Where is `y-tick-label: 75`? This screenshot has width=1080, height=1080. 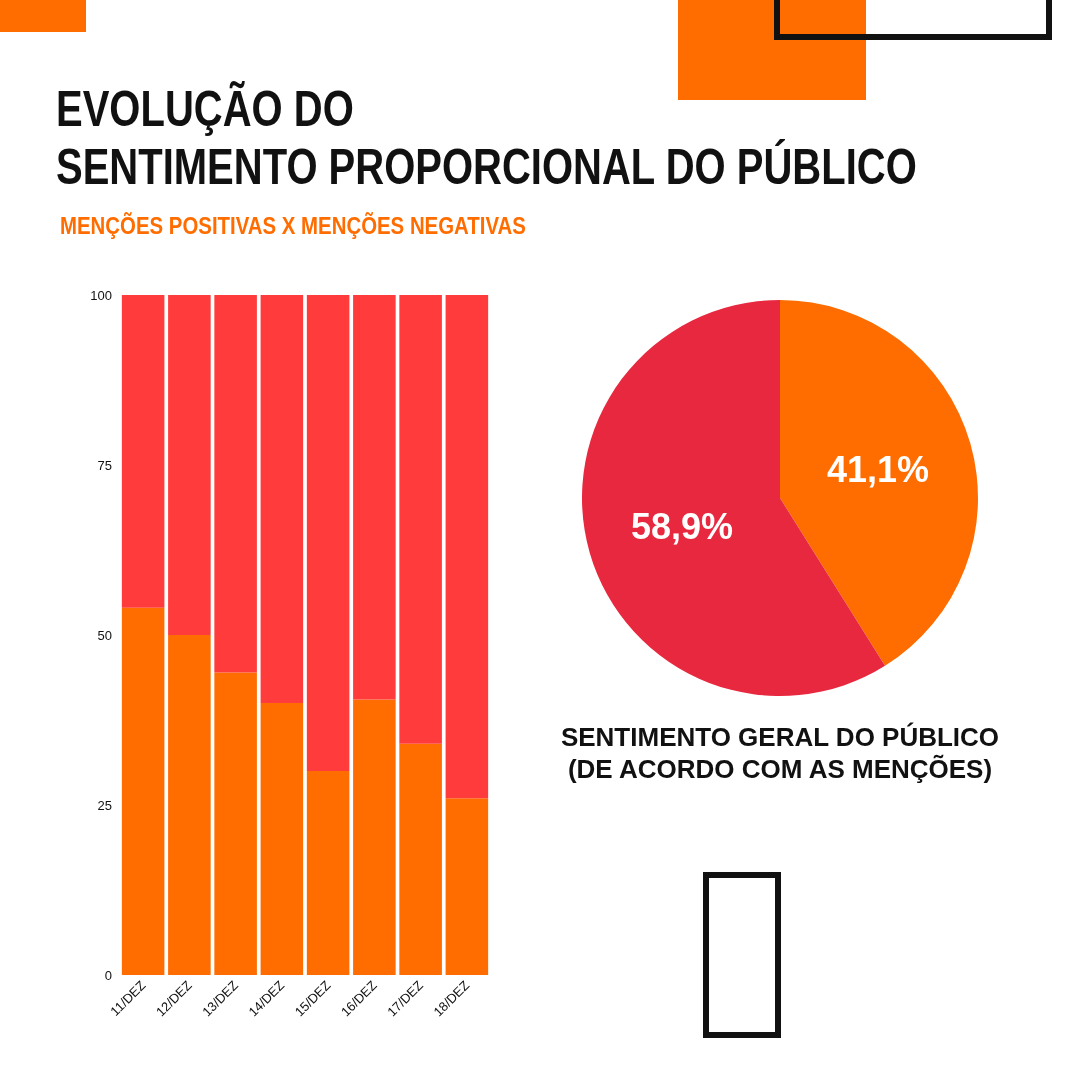 y-tick-label: 75 is located at coordinates (104, 465).